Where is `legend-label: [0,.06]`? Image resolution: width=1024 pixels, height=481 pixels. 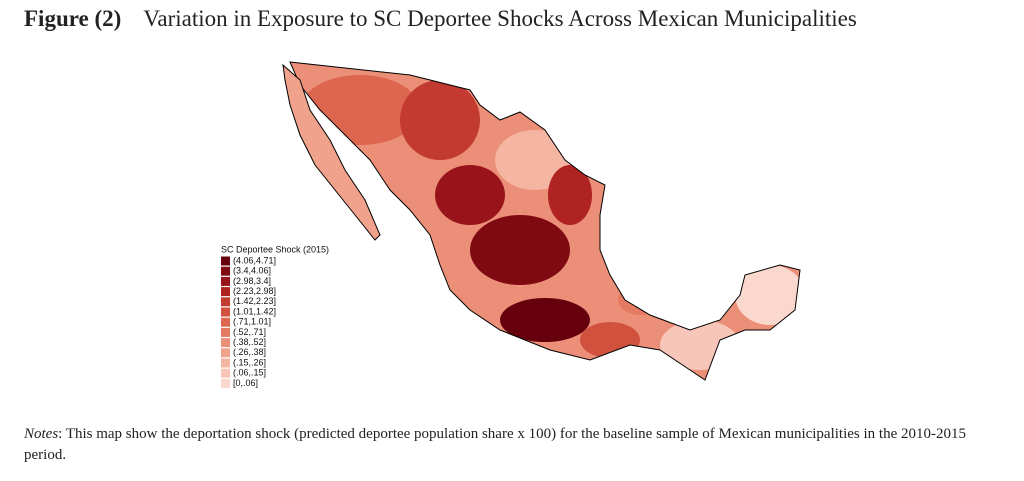
legend-label: [0,.06] is located at coordinates (245, 383).